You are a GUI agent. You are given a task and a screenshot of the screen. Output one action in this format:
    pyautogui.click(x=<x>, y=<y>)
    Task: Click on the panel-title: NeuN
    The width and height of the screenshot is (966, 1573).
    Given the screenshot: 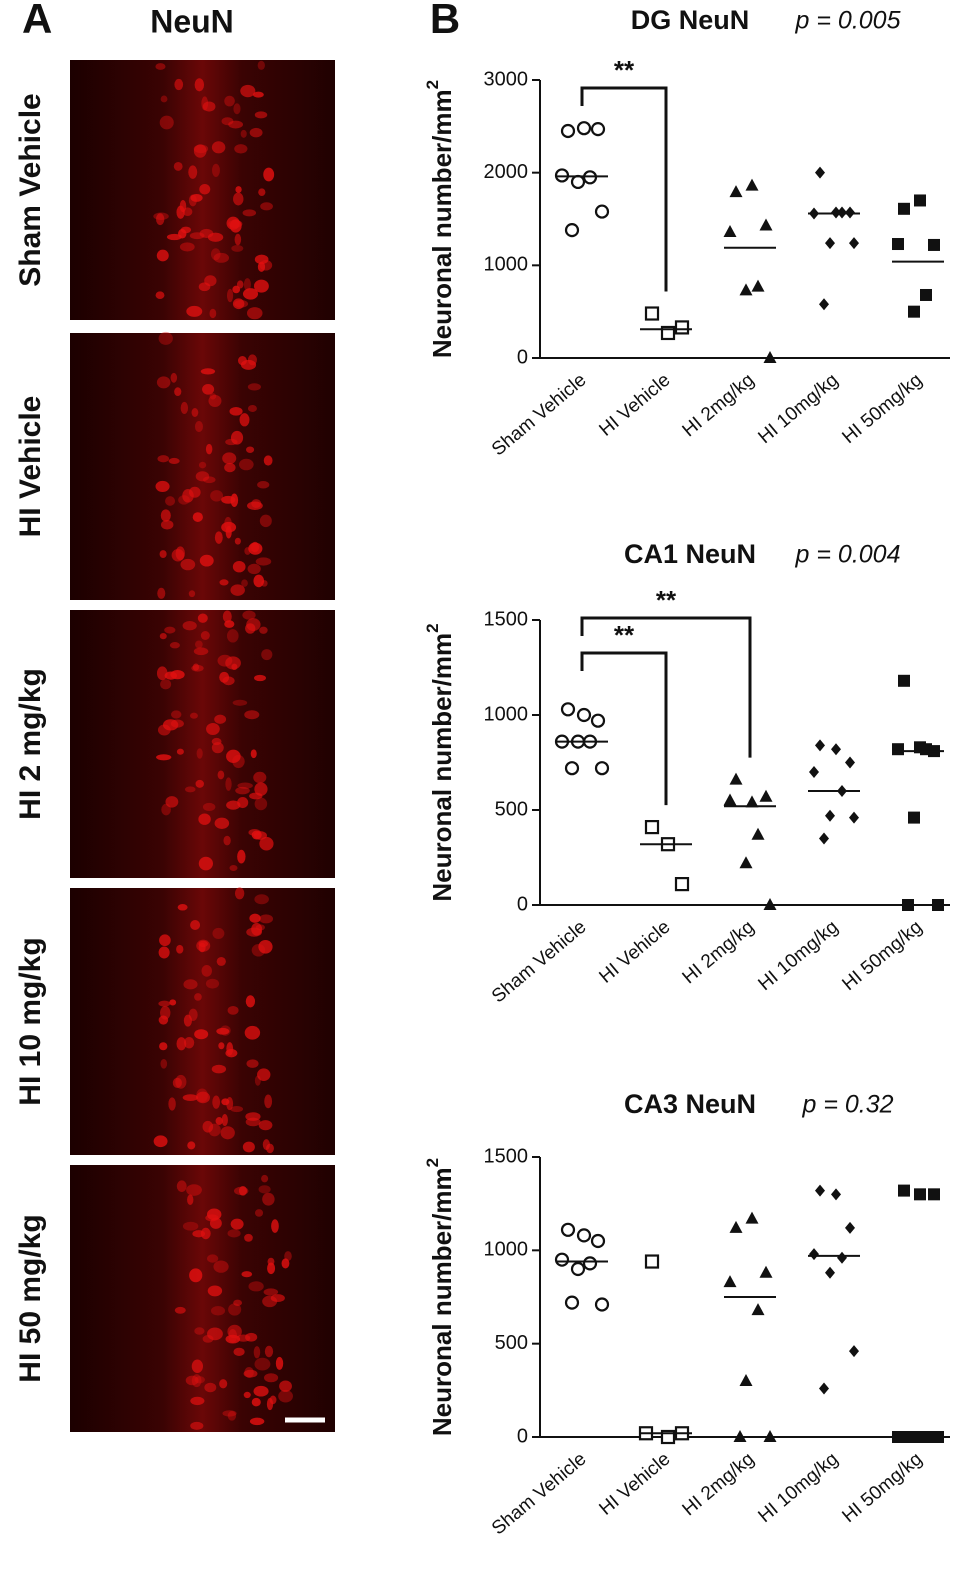 What is the action you would take?
    pyautogui.click(x=192, y=21)
    